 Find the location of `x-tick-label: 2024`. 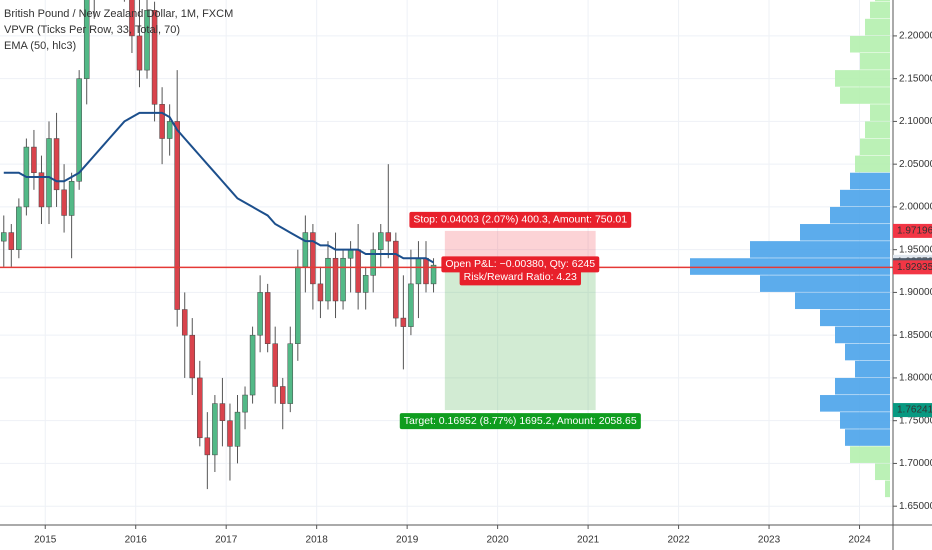

x-tick-label: 2024 is located at coordinates (859, 540).